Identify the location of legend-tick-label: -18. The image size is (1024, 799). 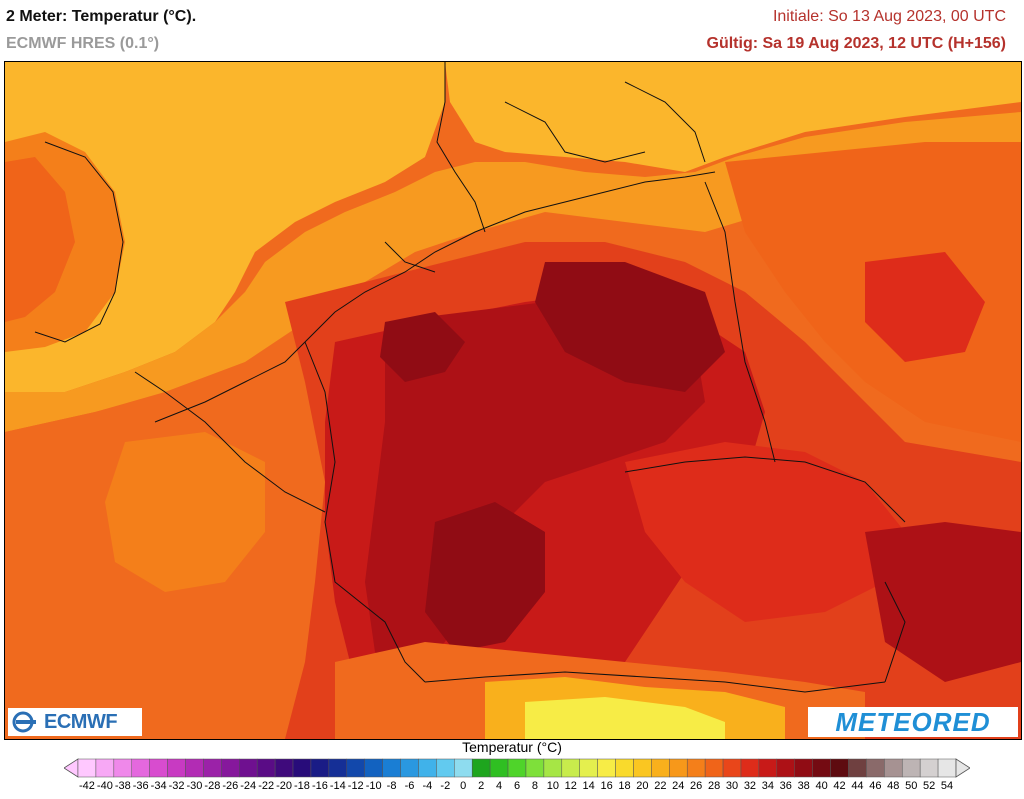
(302, 786).